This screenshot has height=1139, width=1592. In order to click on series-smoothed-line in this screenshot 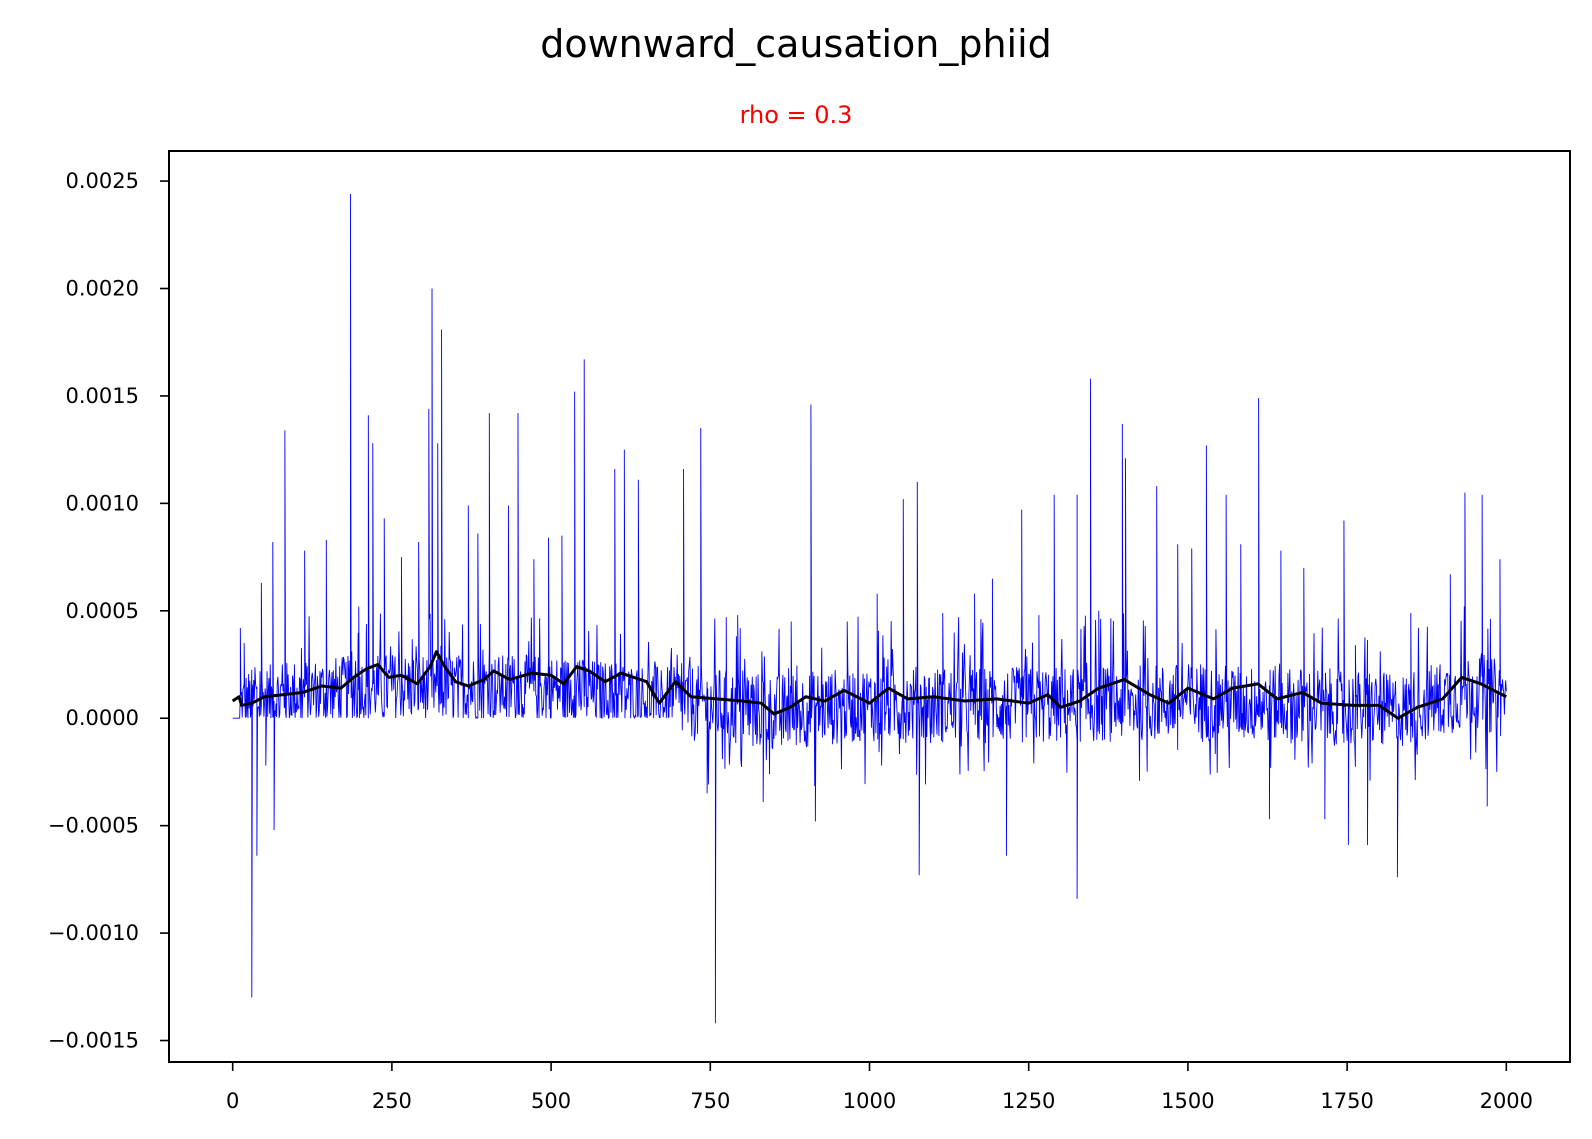, I will do `click(869, 685)`.